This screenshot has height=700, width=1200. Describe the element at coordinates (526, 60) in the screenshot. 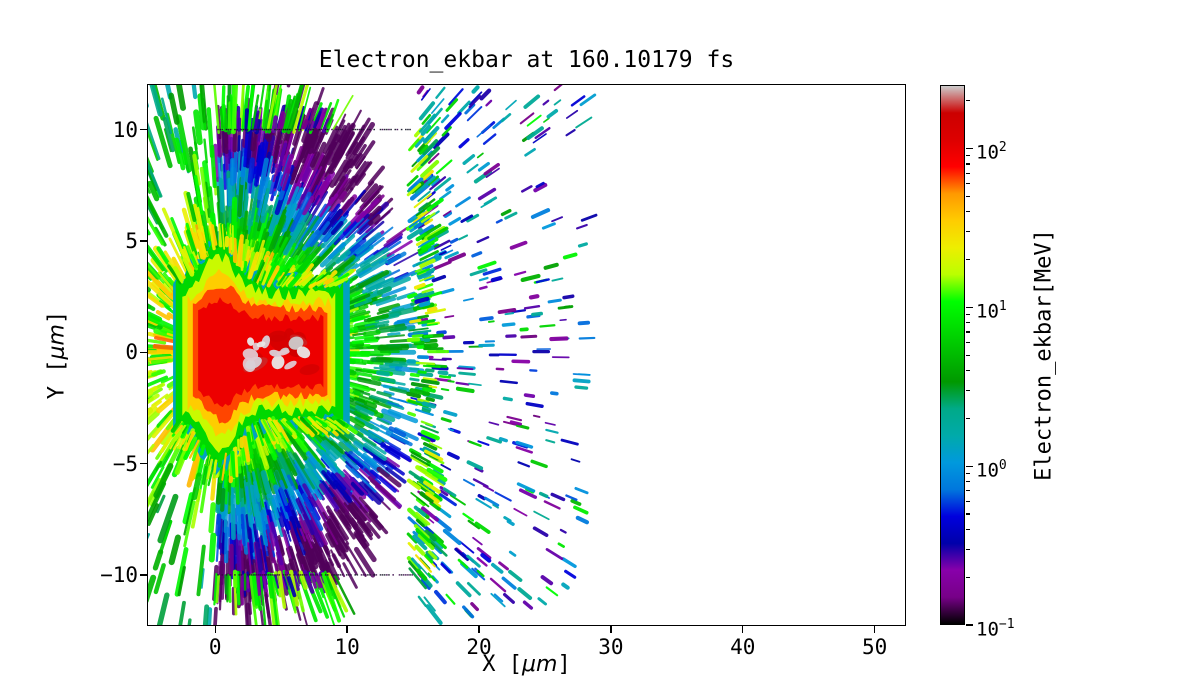

I see `plot-title: Electron_ekbar at 160.10179 fs` at that location.